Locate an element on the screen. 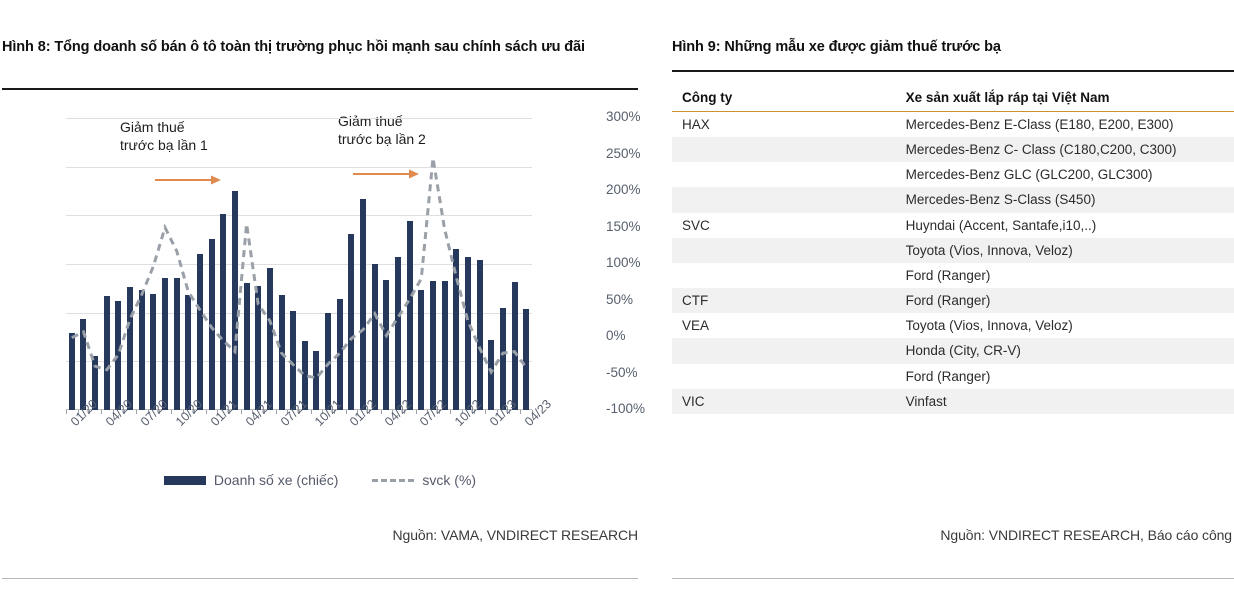 The width and height of the screenshot is (1234, 597). y-axis-right-tick-label: 50% is located at coordinates (620, 299).